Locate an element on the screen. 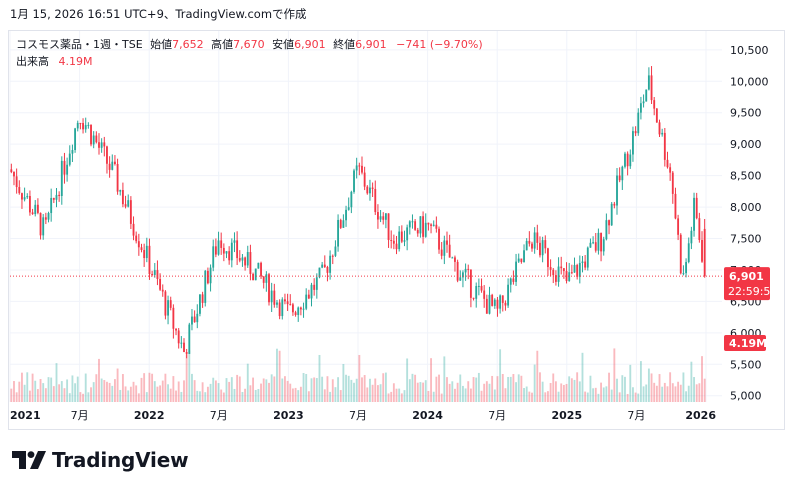  x-tick-label: 7月 is located at coordinates (497, 415).